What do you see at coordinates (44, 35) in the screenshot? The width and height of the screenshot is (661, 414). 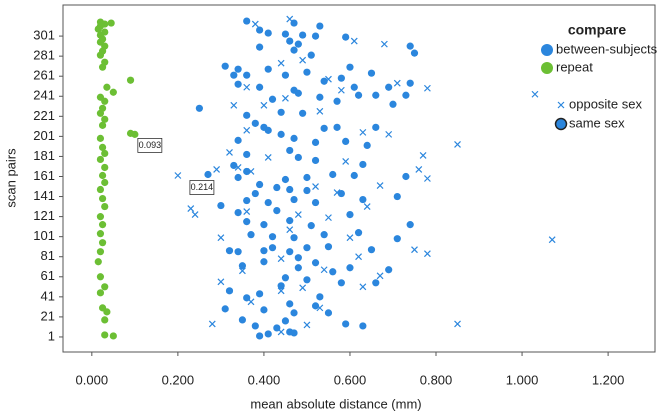 I see `y-tick-label: 301` at bounding box center [44, 35].